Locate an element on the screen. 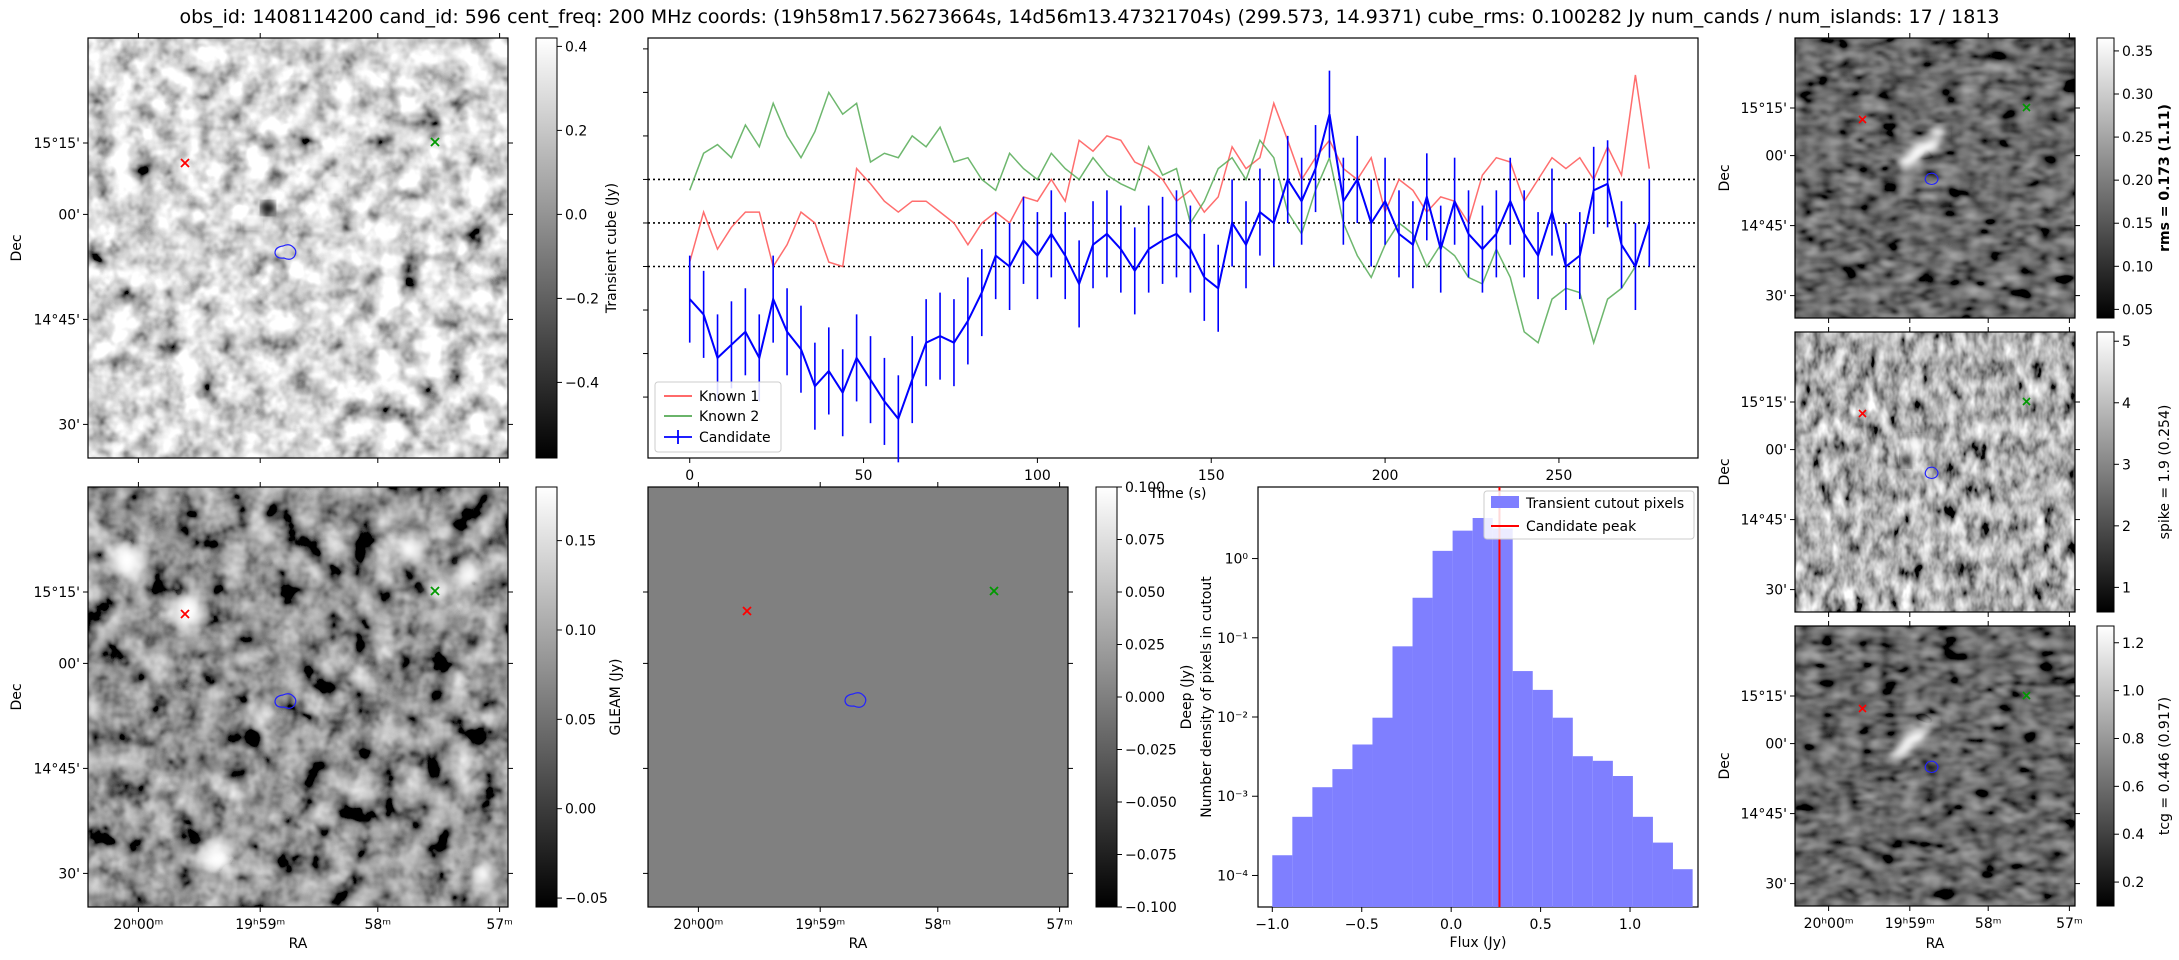 The height and width of the screenshot is (960, 2179). rms-colorbar-tick-label: 0.20 is located at coordinates (2137, 181).